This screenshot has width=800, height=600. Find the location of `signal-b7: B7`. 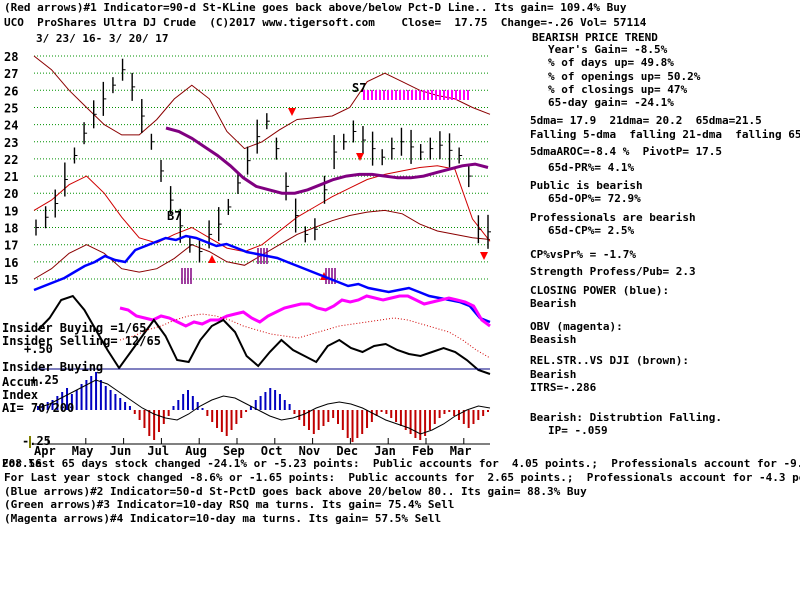

signal-b7: B7 is located at coordinates (174, 216).